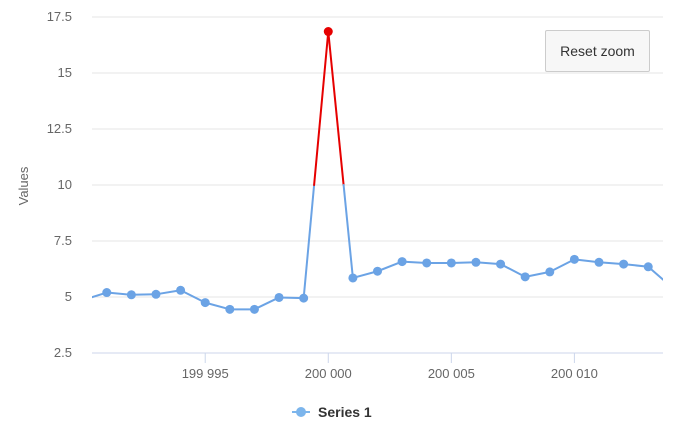  I want to click on legend-symbol-icon, so click(301, 412).